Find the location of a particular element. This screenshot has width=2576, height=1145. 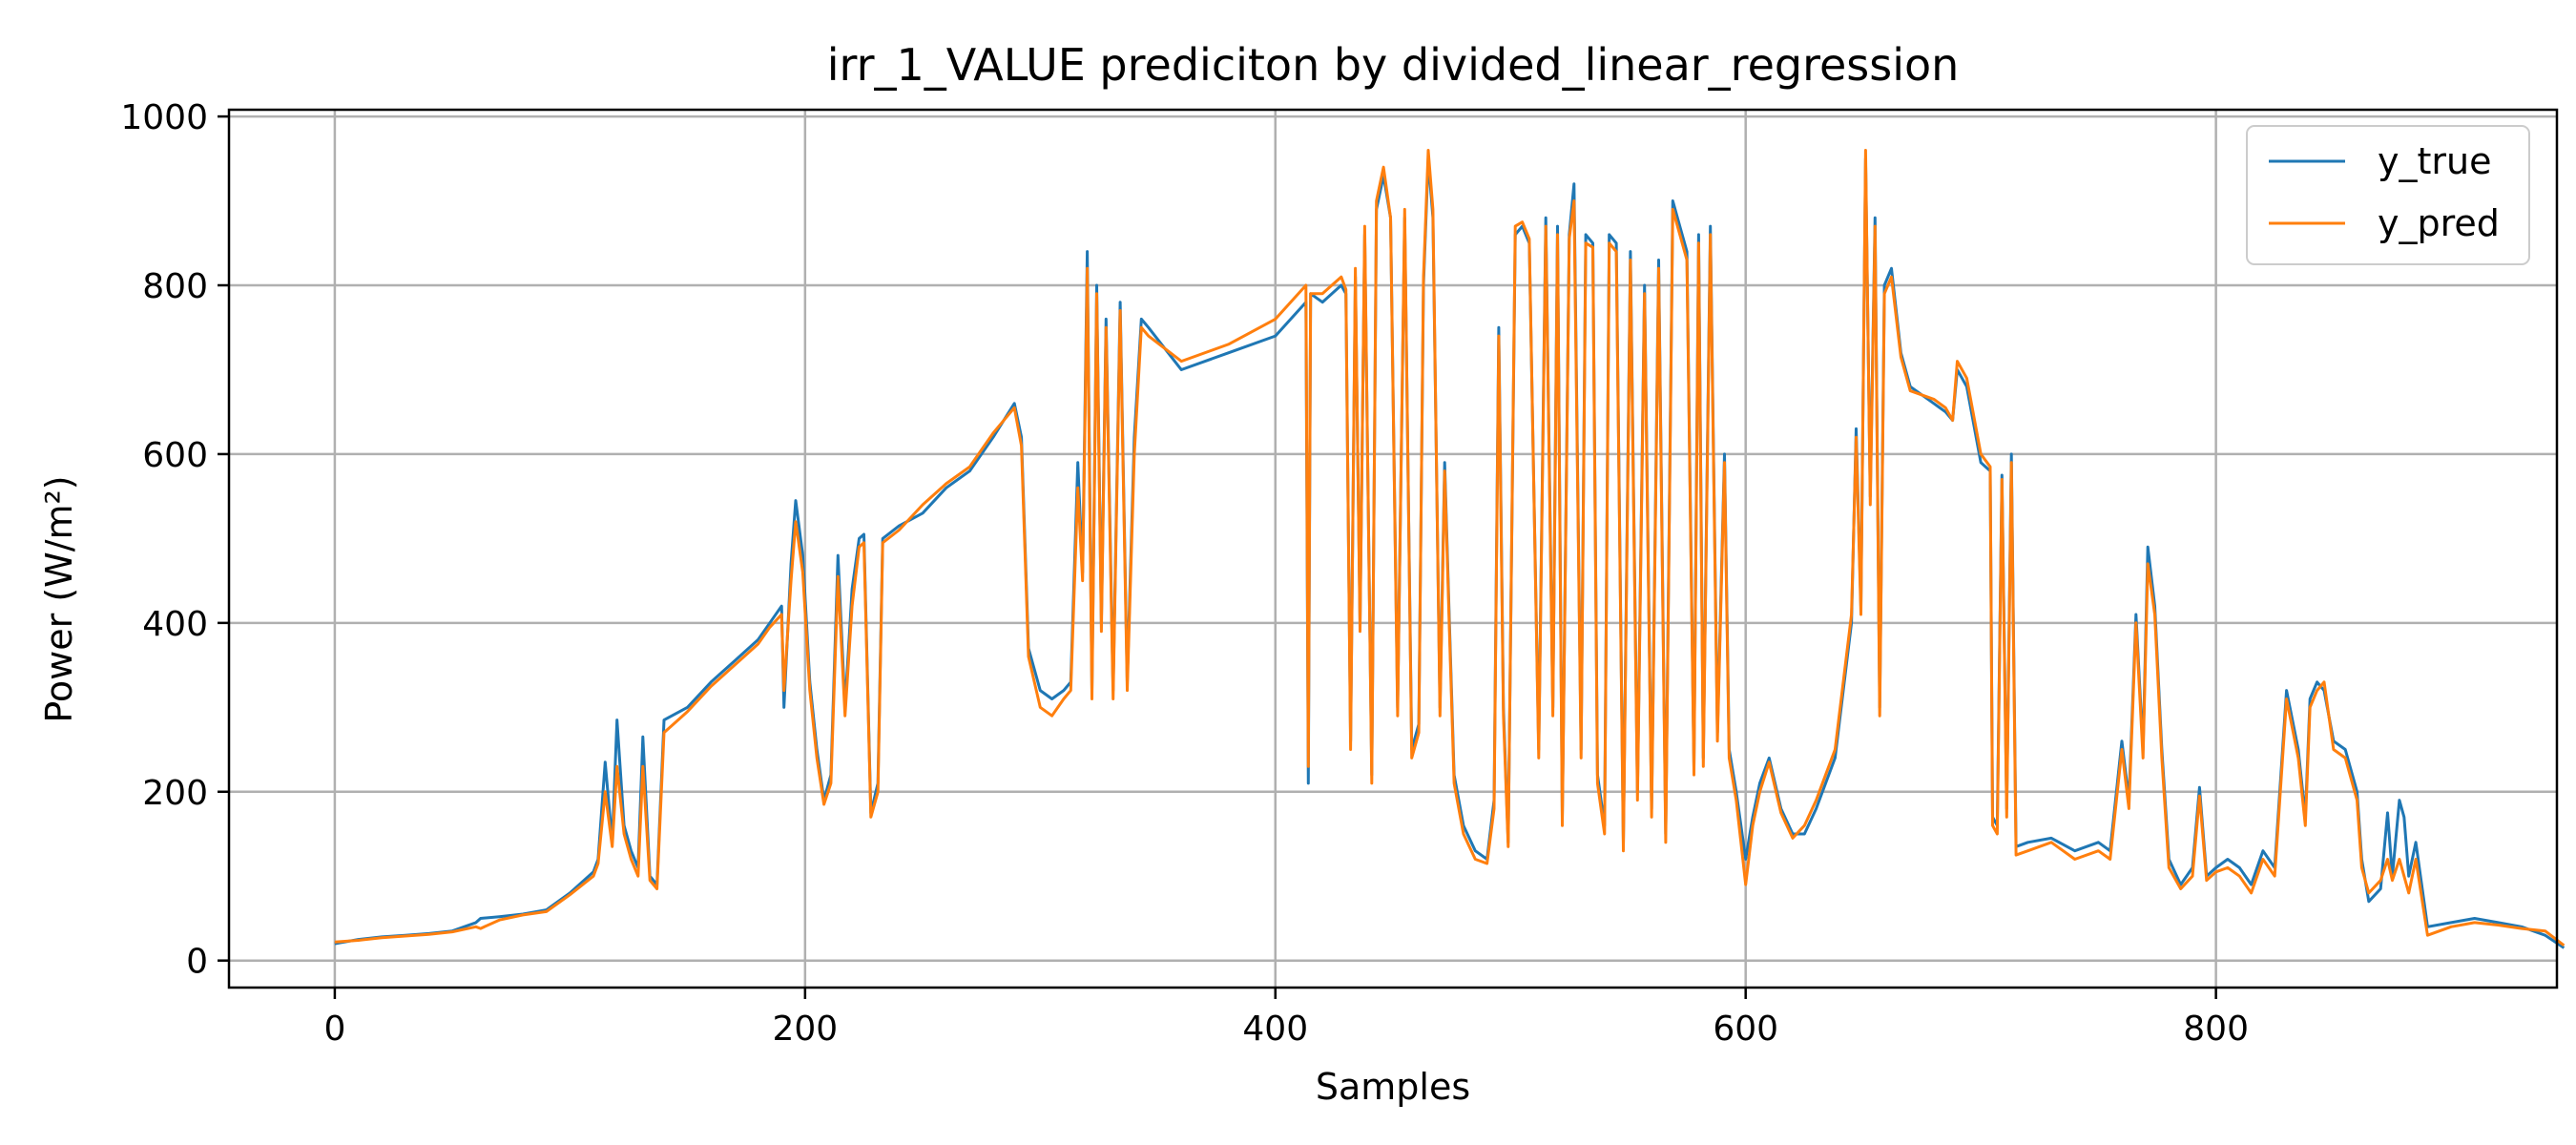

x-tick-label: 0 is located at coordinates (334, 1029).